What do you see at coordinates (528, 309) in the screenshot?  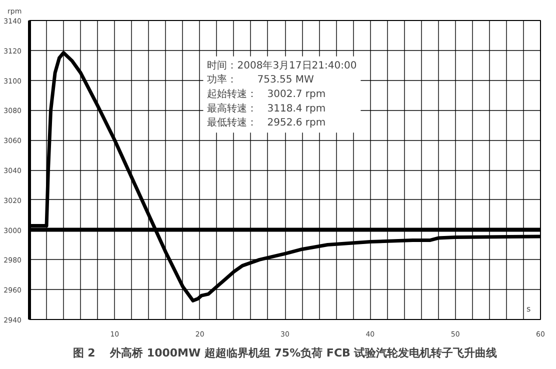 I see `x-axis-title: s` at bounding box center [528, 309].